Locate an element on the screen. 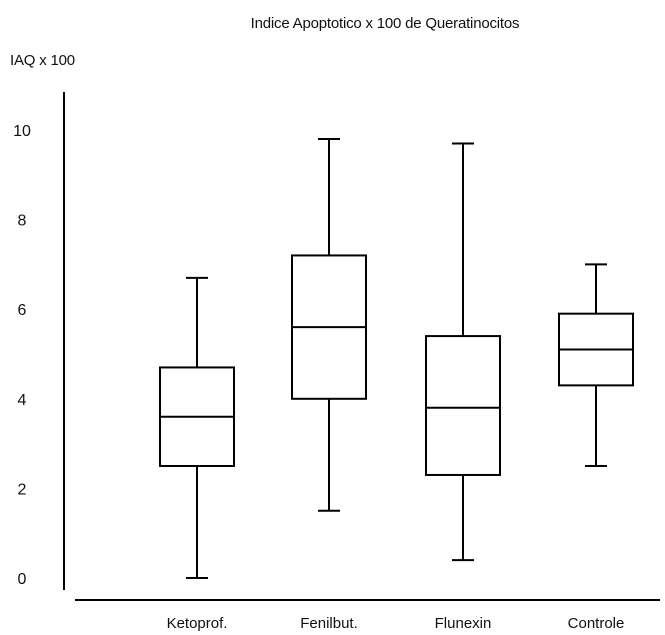 Image resolution: width=665 pixels, height=635 pixels. y-tick-label: 8 is located at coordinates (22, 221).